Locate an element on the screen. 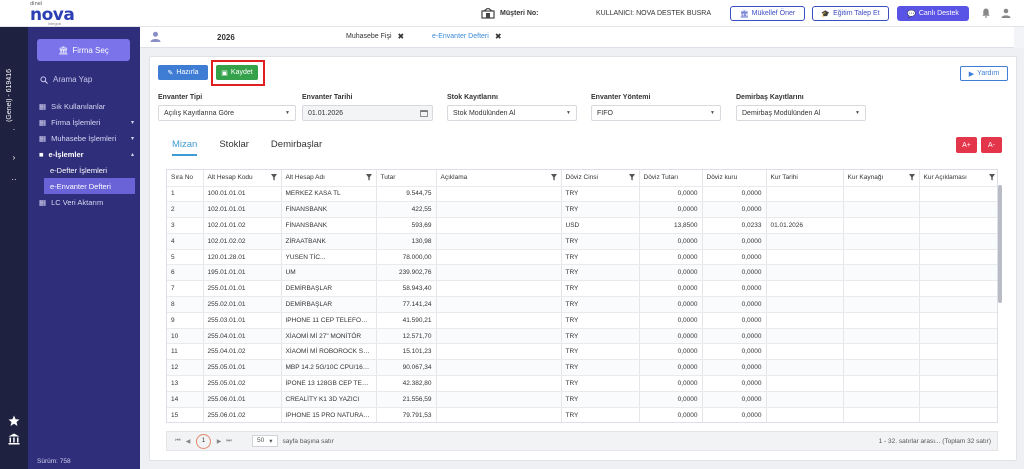  live-support-button: 💬 Canlı Destek is located at coordinates (933, 13).